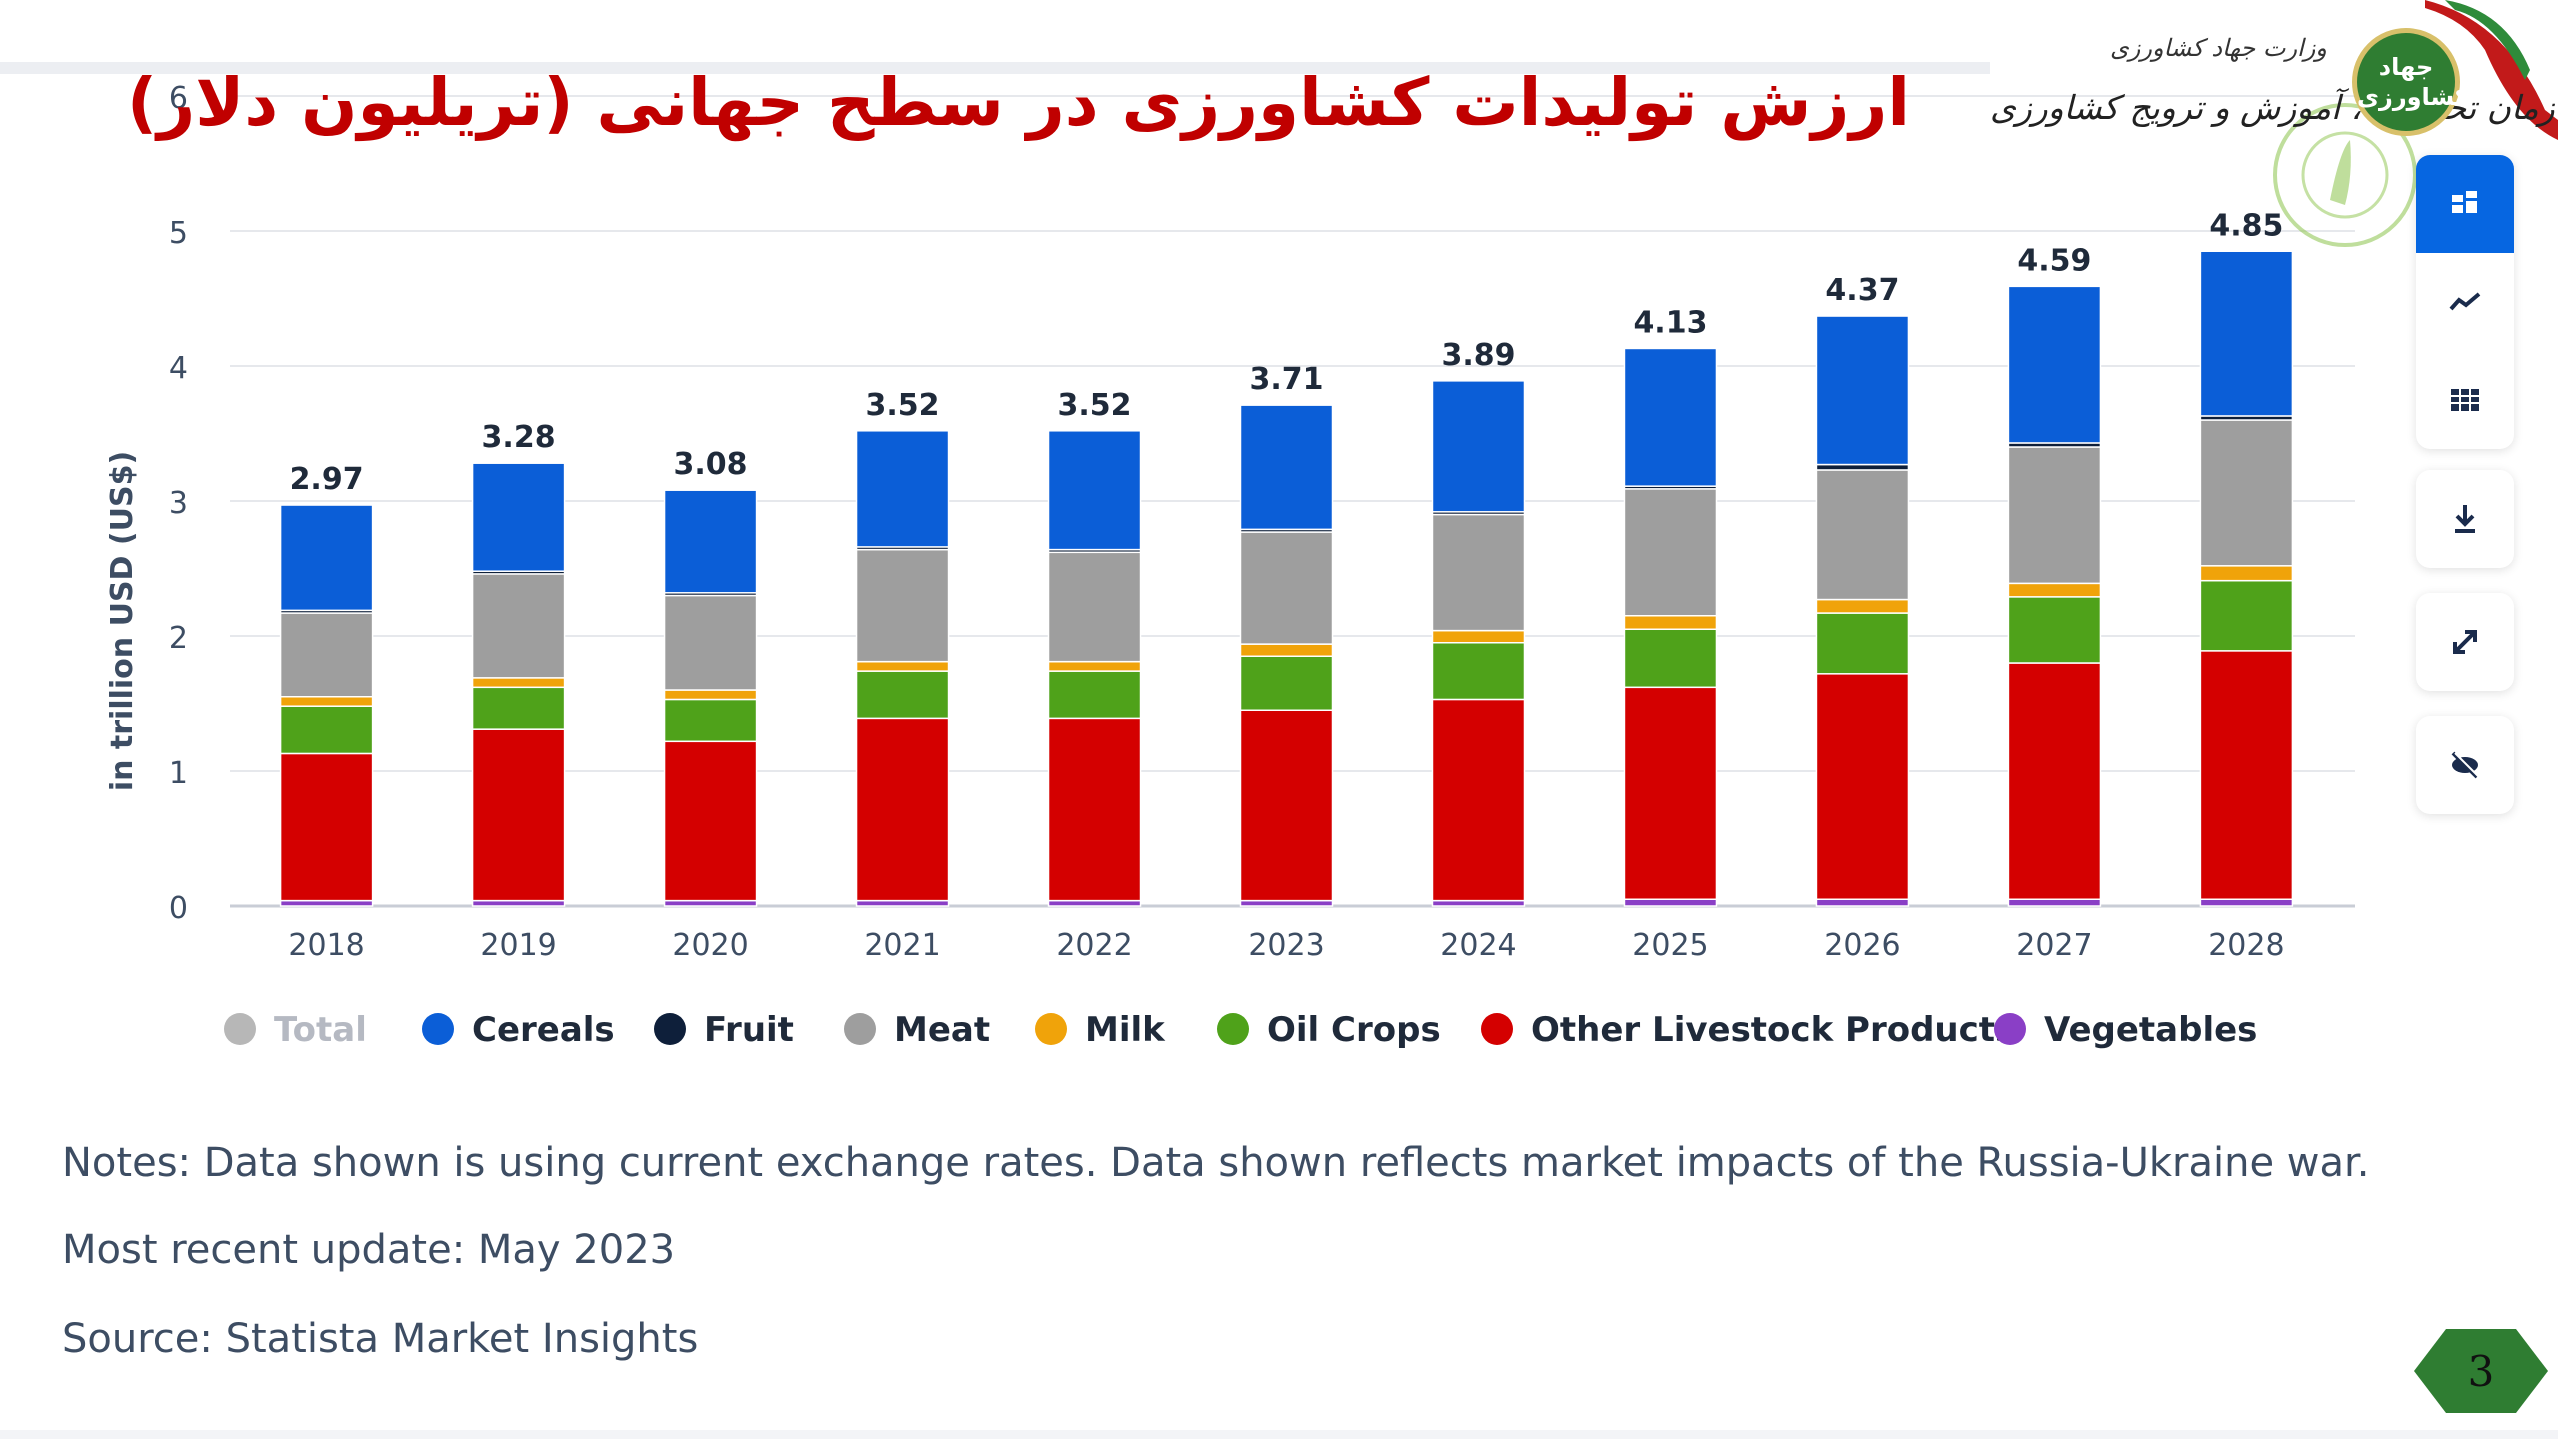 This screenshot has width=2558, height=1439. Describe the element at coordinates (178, 233) in the screenshot. I see `y-tick-label: 5` at that location.